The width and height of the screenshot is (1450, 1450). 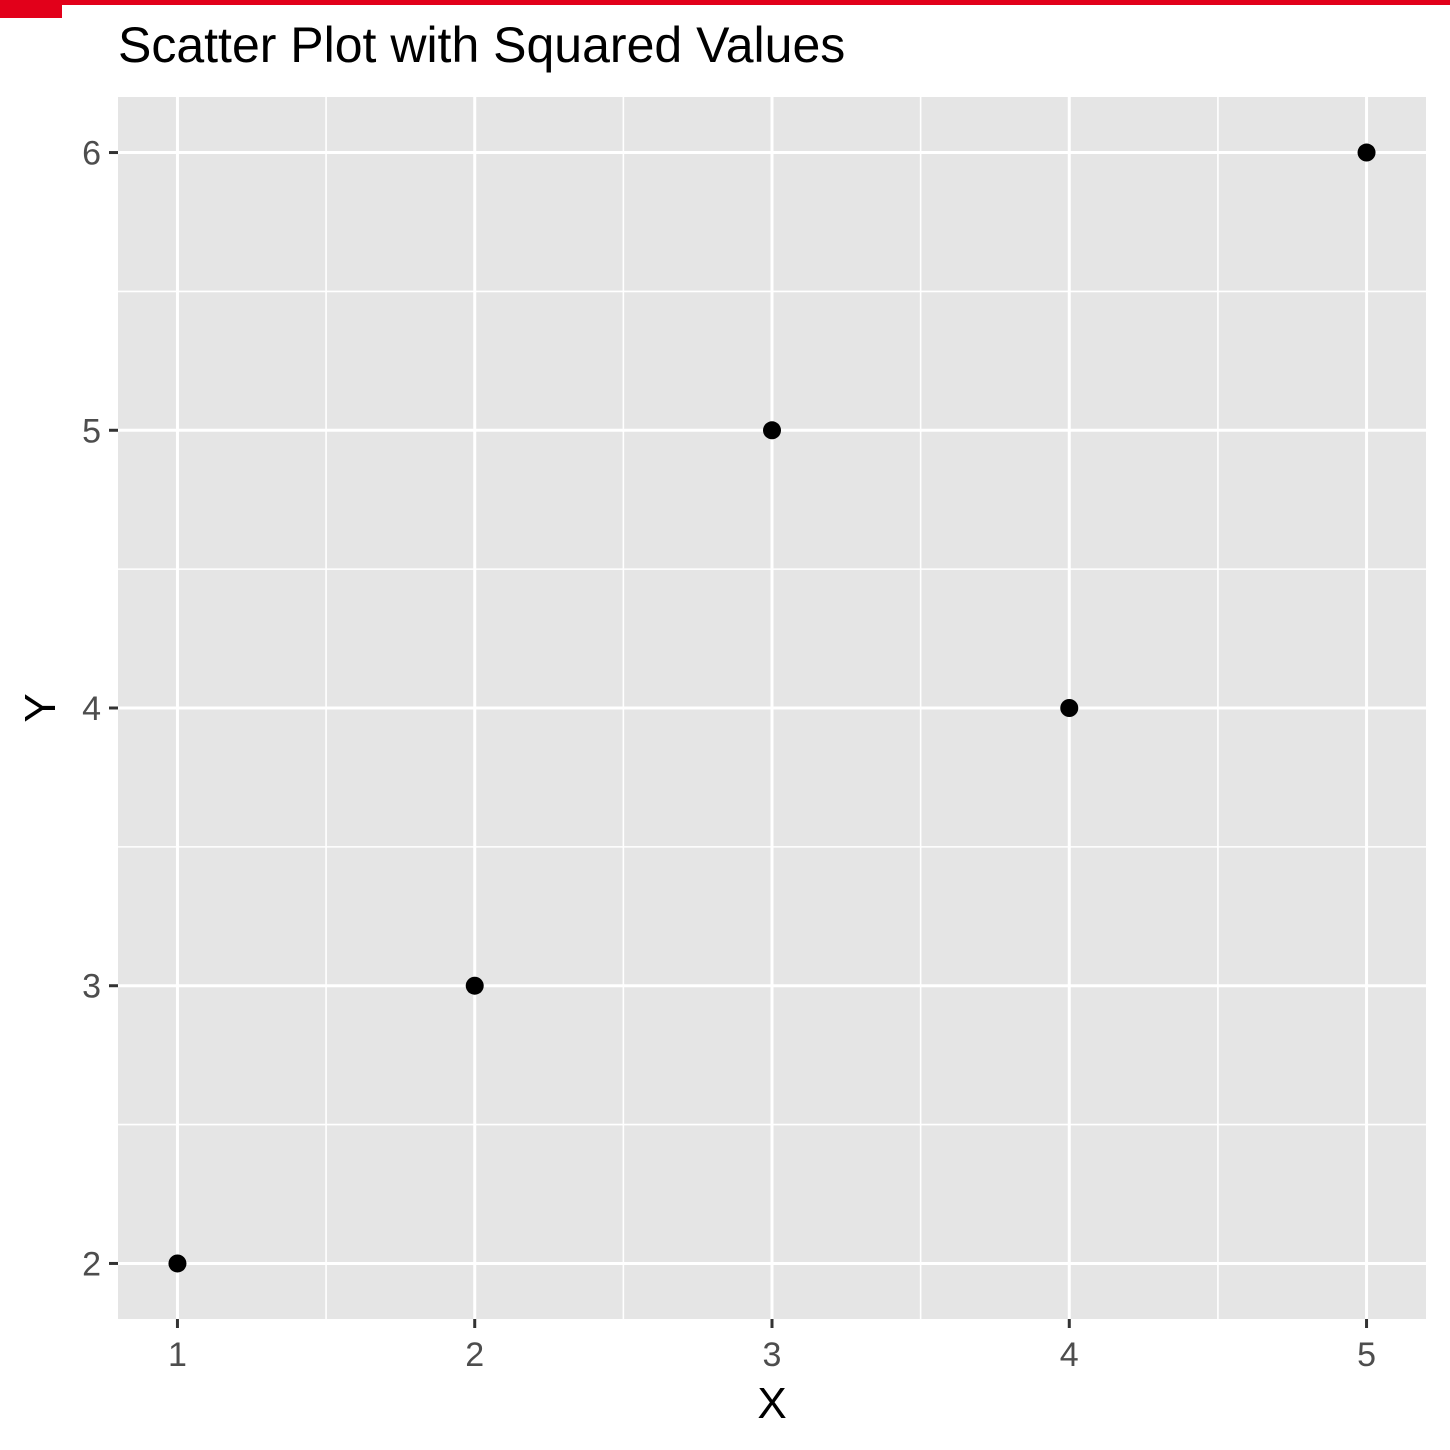 What do you see at coordinates (40, 707) in the screenshot?
I see `y-axis-title: Y` at bounding box center [40, 707].